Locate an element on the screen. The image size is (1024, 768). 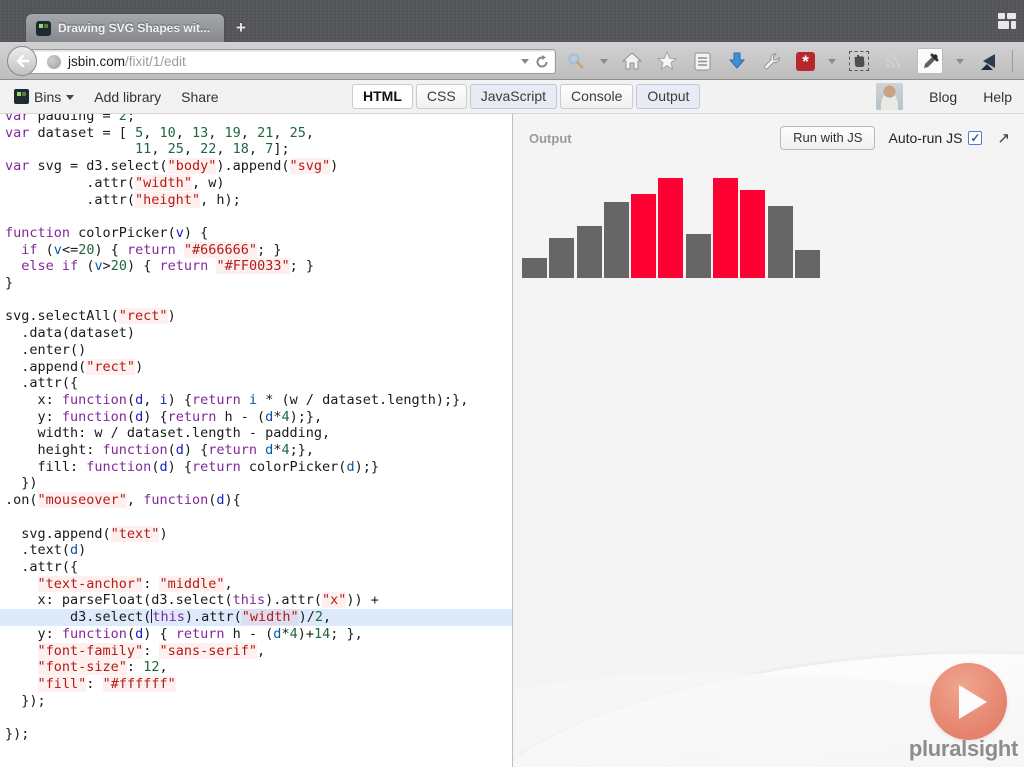
code-line: function colorPicker(v) { is located at coordinates (107, 232).